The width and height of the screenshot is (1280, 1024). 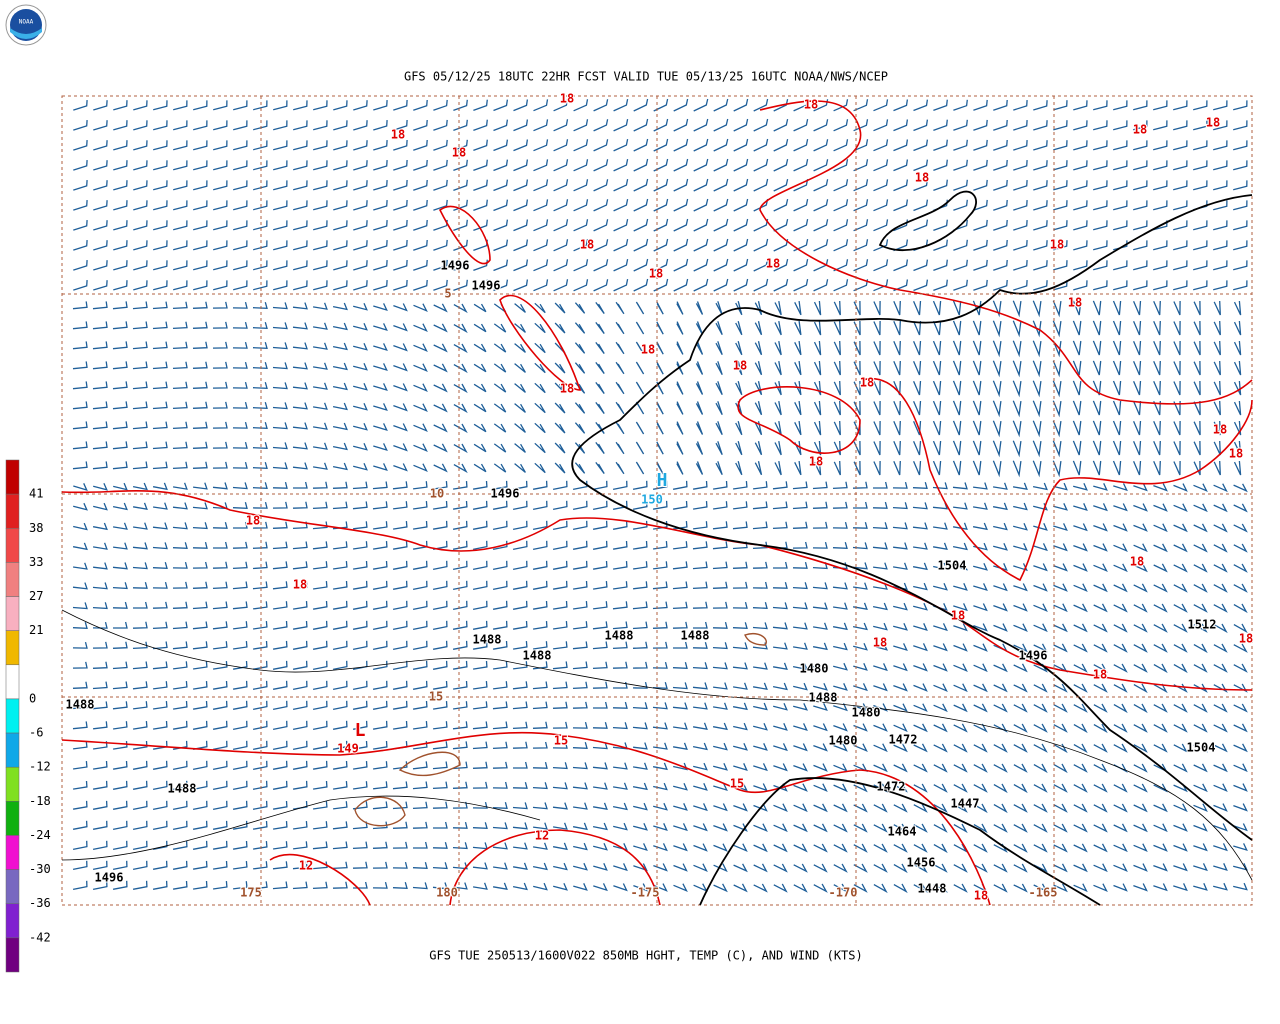 I want to click on colorbar-label: 27, so click(x=36, y=596).